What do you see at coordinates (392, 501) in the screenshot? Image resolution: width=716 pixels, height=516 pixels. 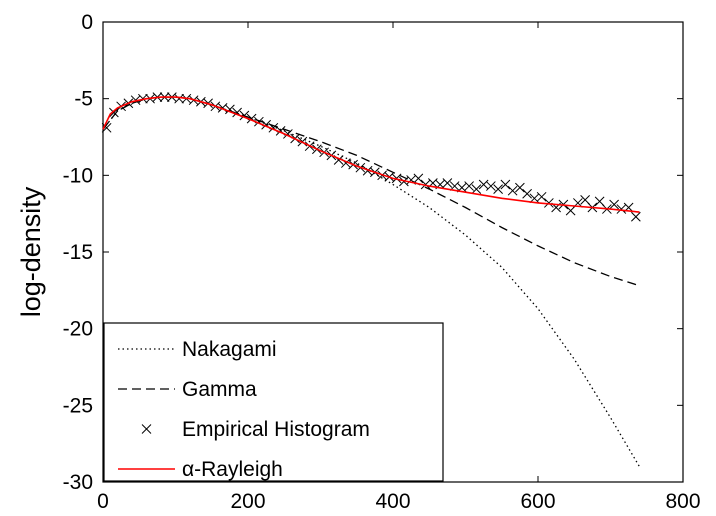 I see `x-tick-label: 400` at bounding box center [392, 501].